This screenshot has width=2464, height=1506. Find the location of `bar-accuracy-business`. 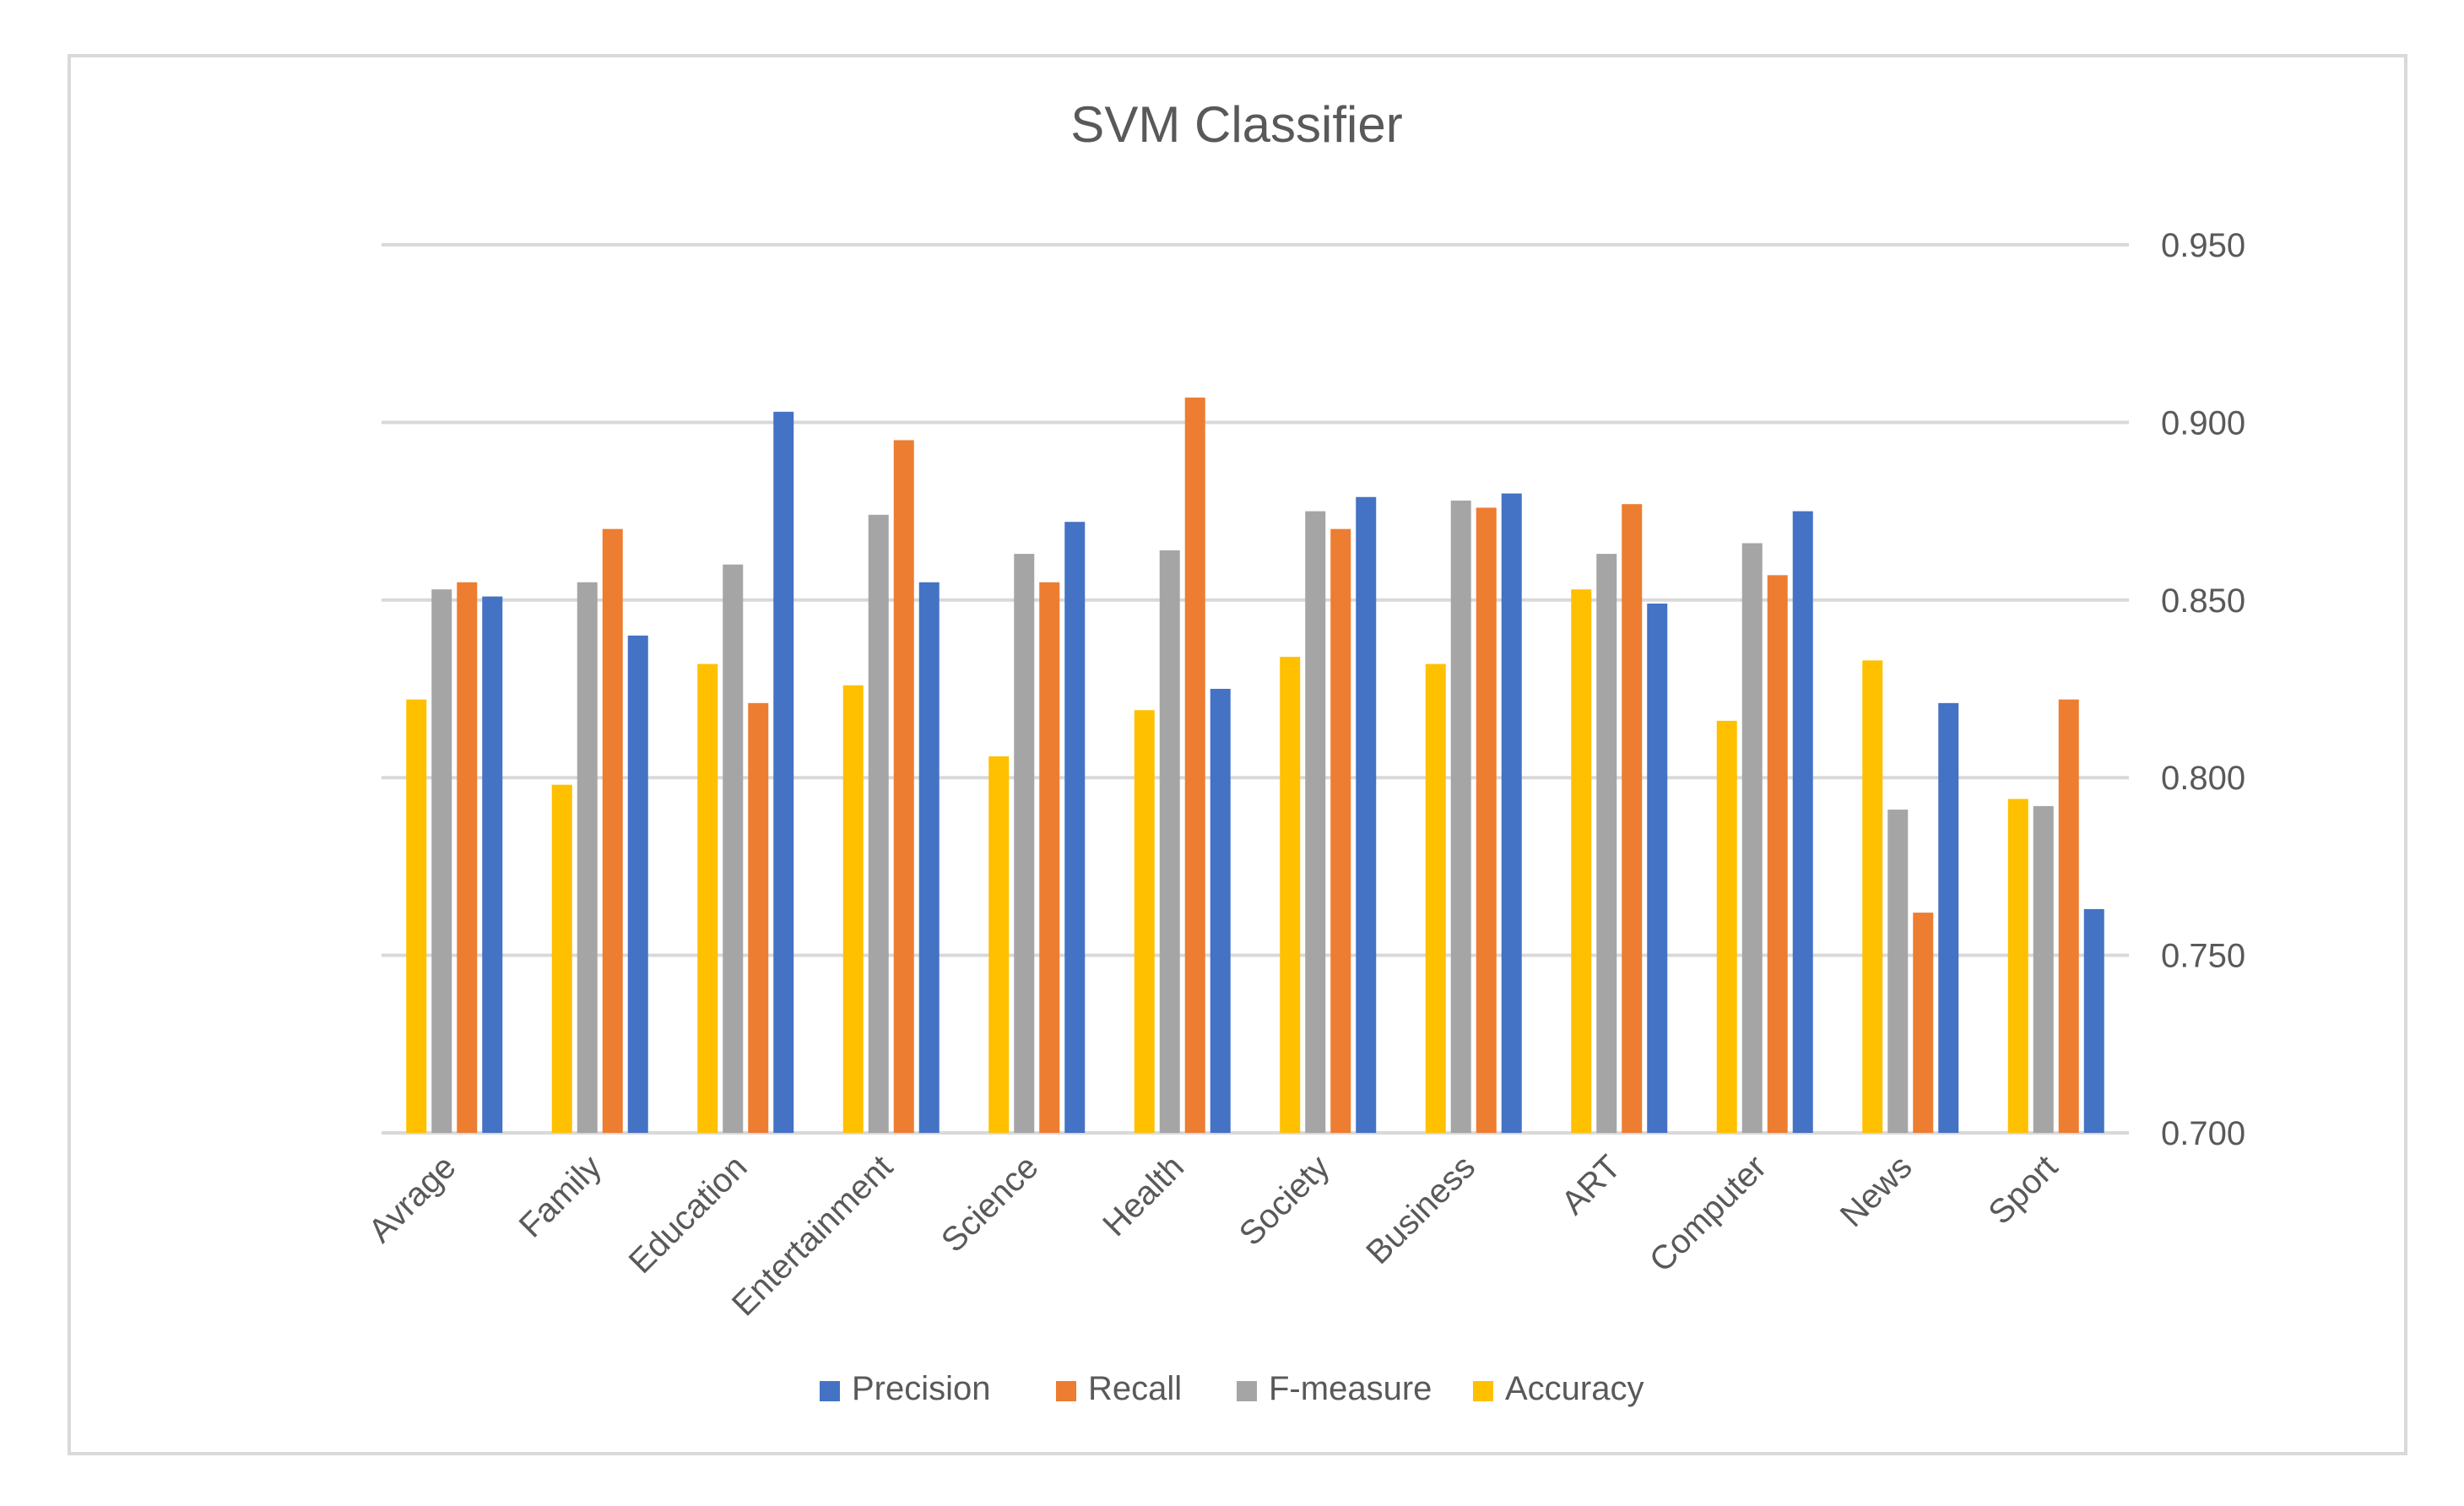

bar-accuracy-business is located at coordinates (1435, 898).